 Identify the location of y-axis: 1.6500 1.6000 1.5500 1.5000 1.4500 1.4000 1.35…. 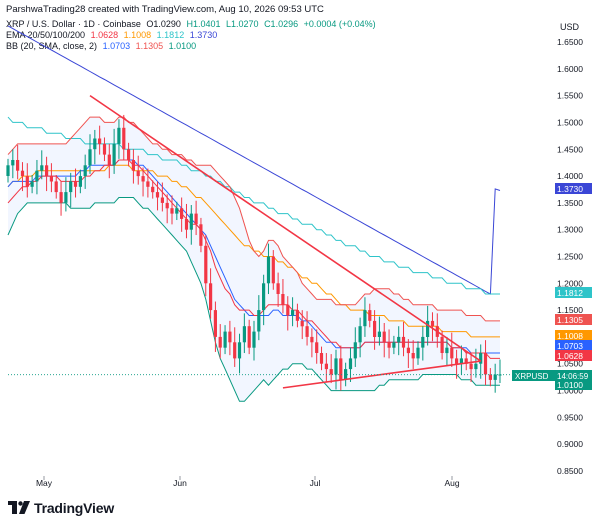
(570, 256).